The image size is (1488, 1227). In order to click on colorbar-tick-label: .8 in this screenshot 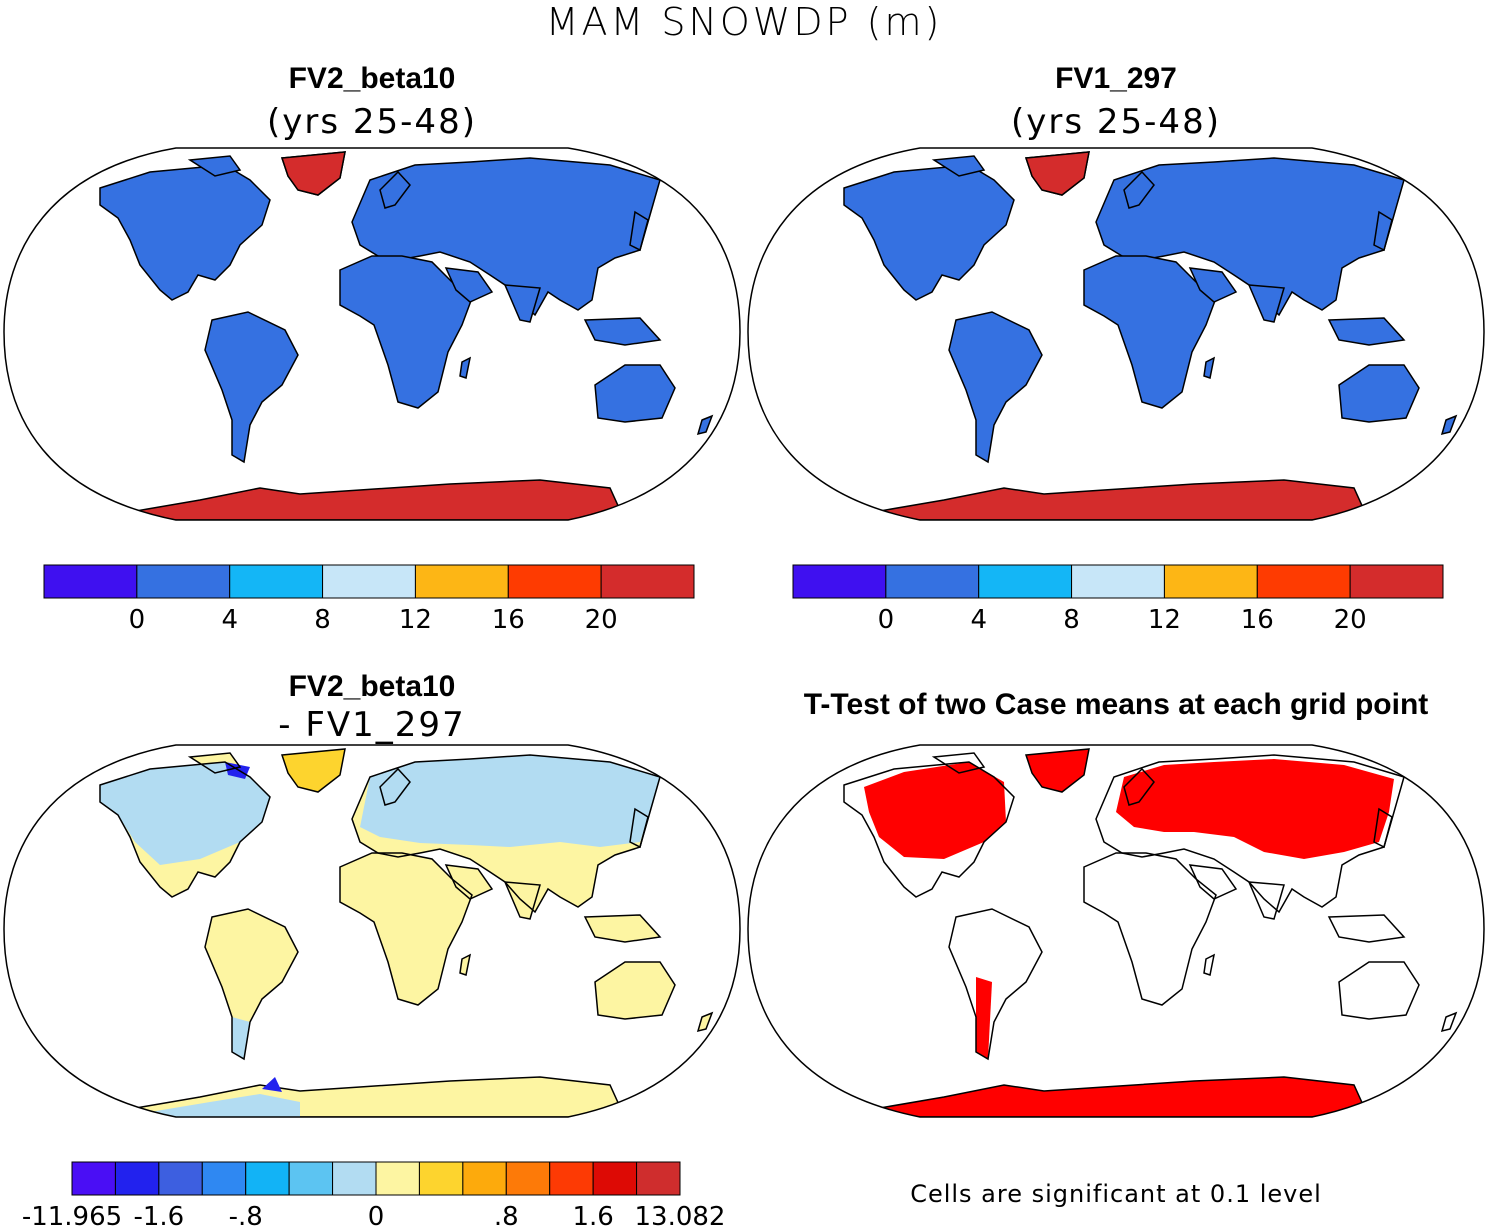, I will do `click(506, 1214)`.